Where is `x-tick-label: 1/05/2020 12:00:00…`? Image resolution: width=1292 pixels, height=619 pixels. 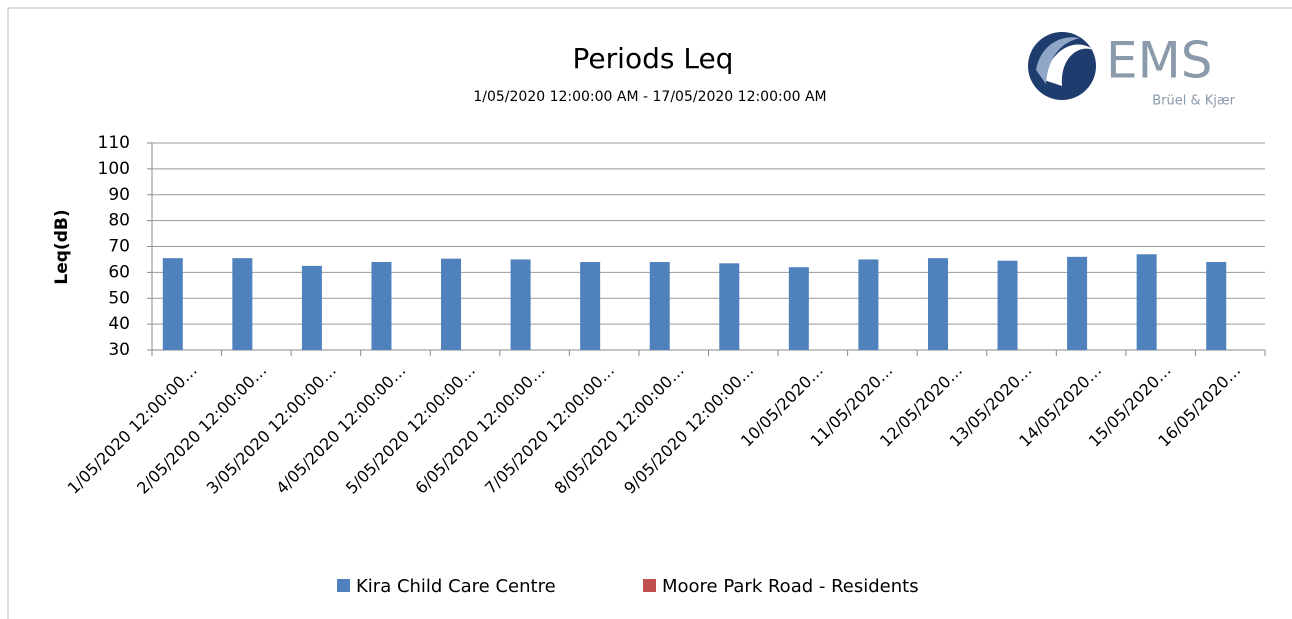 x-tick-label: 1/05/2020 12:00:00… is located at coordinates (132, 429).